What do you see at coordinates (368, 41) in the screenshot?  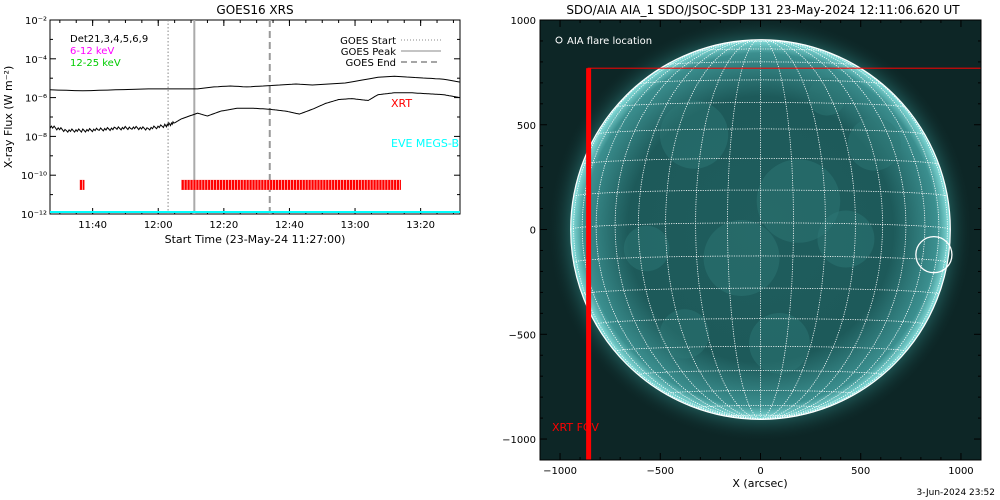 I see `legend-right-item: GOES Start` at bounding box center [368, 41].